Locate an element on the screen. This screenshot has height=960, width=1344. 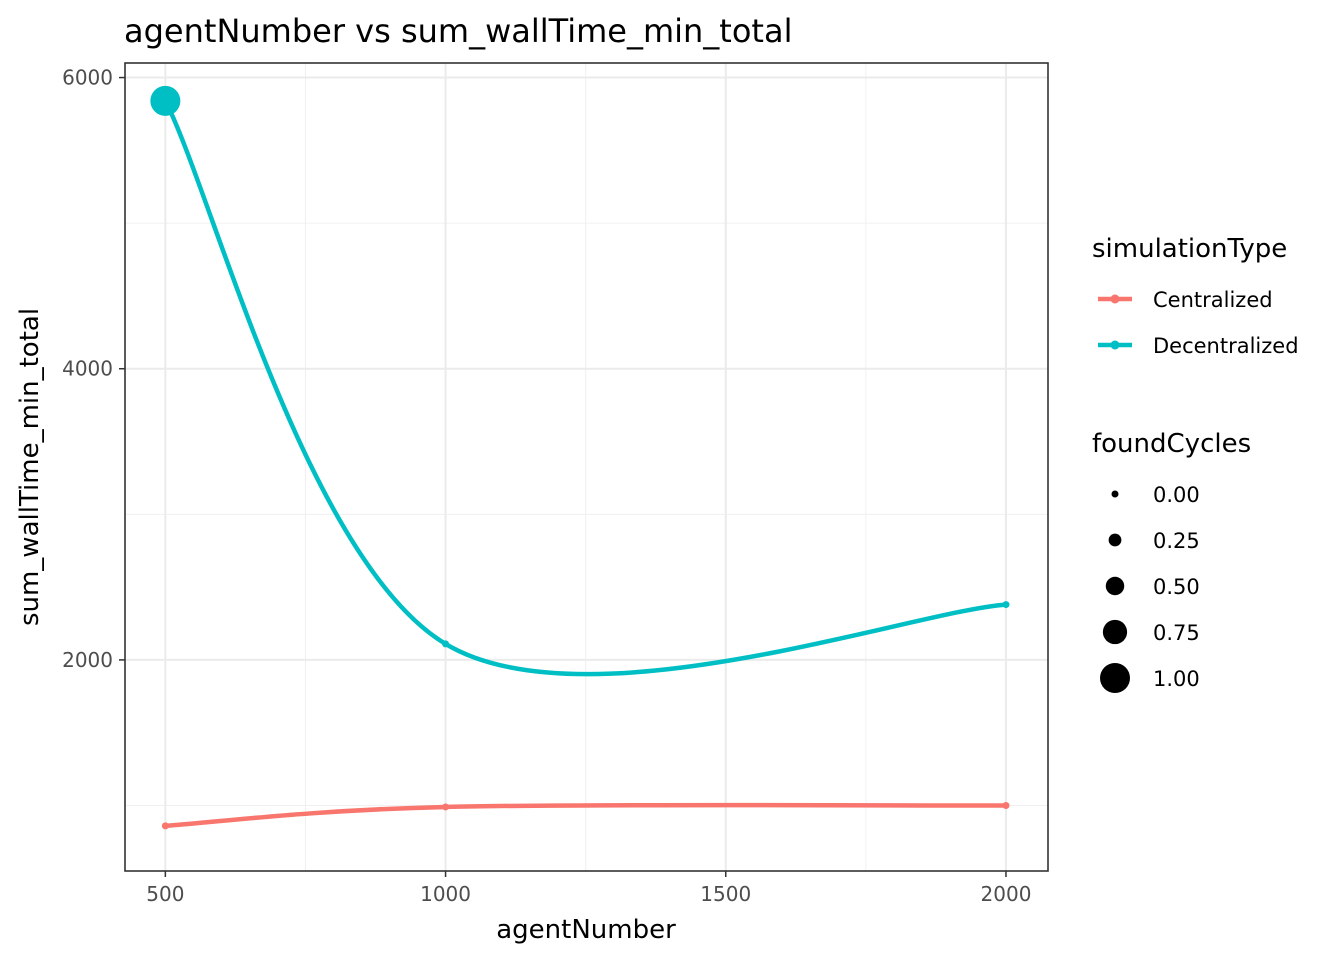
color-legend-title: simulationType is located at coordinates (1189, 249).